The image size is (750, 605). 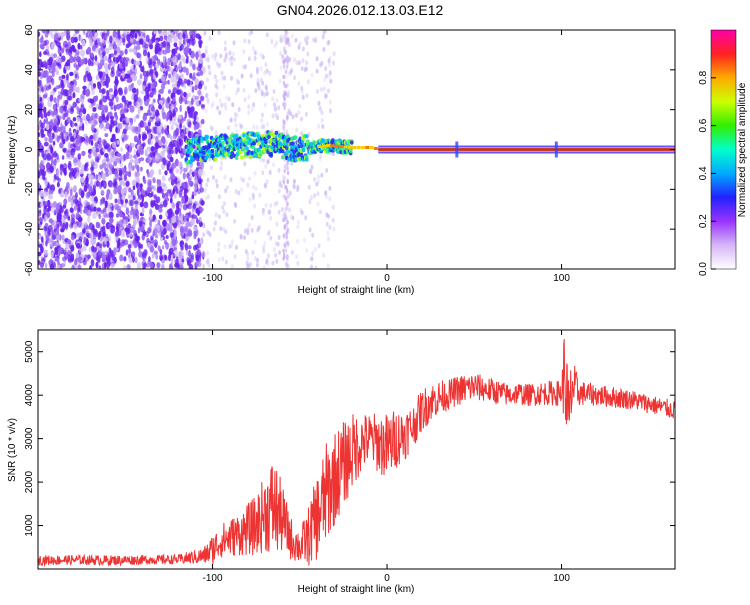 I want to click on y-tick-label: 1000, so click(x=29, y=525).